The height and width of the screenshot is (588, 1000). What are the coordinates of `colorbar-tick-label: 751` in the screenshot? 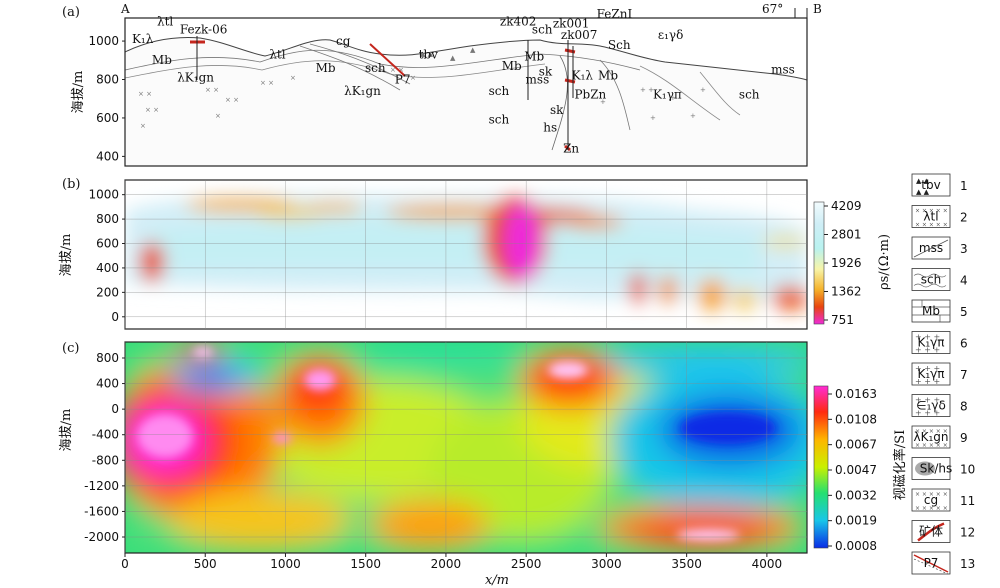 It's located at (842, 320).